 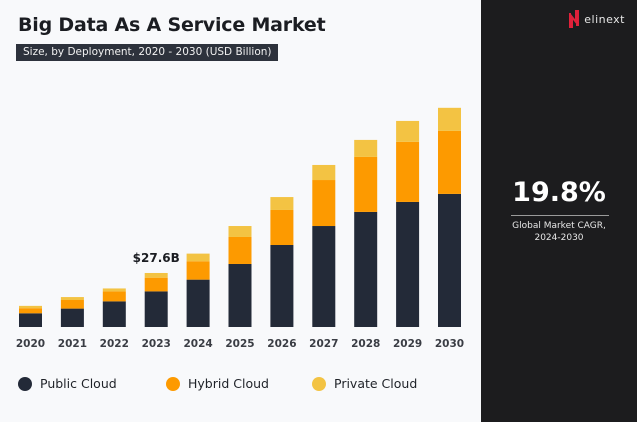 What do you see at coordinates (197, 344) in the screenshot?
I see `x-tick-label: 2024` at bounding box center [197, 344].